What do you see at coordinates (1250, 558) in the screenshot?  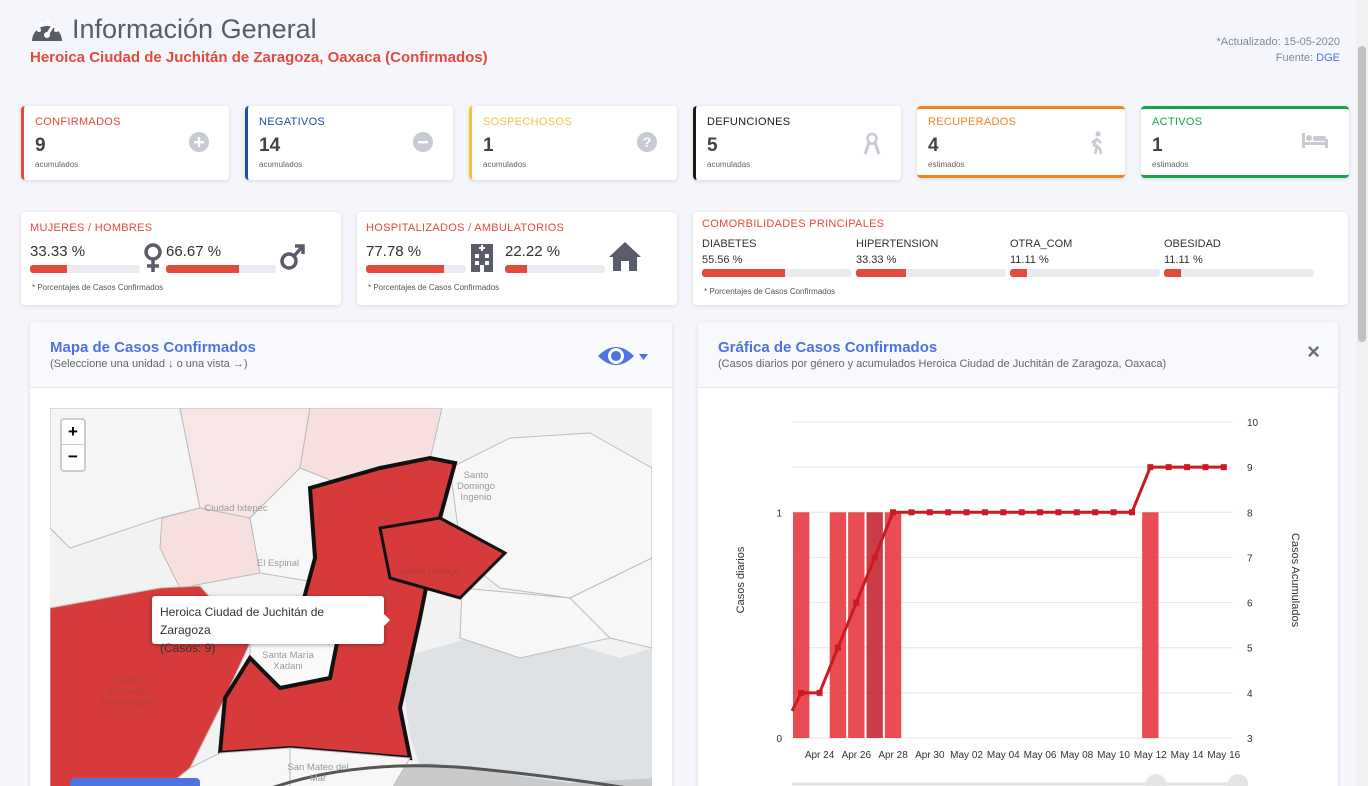 I see `right-tick-label: 7` at bounding box center [1250, 558].